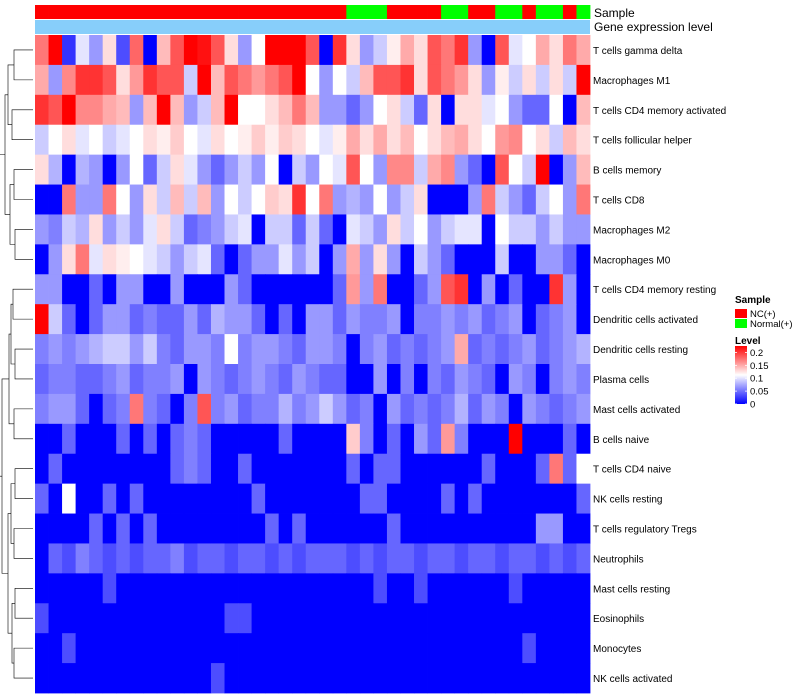 The height and width of the screenshot is (700, 800). Describe the element at coordinates (756, 353) in the screenshot. I see `level-tick-label: 0.2` at that location.